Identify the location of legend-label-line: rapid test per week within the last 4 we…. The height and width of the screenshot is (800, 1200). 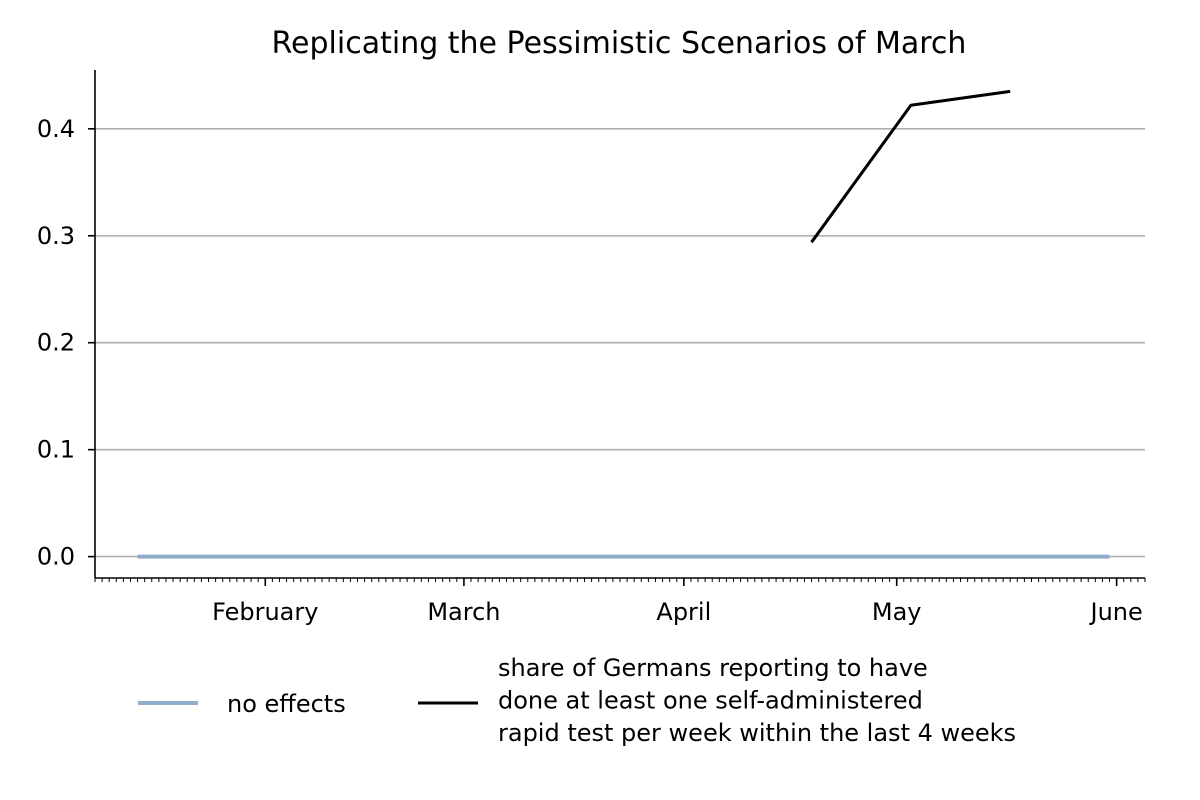
(757, 733).